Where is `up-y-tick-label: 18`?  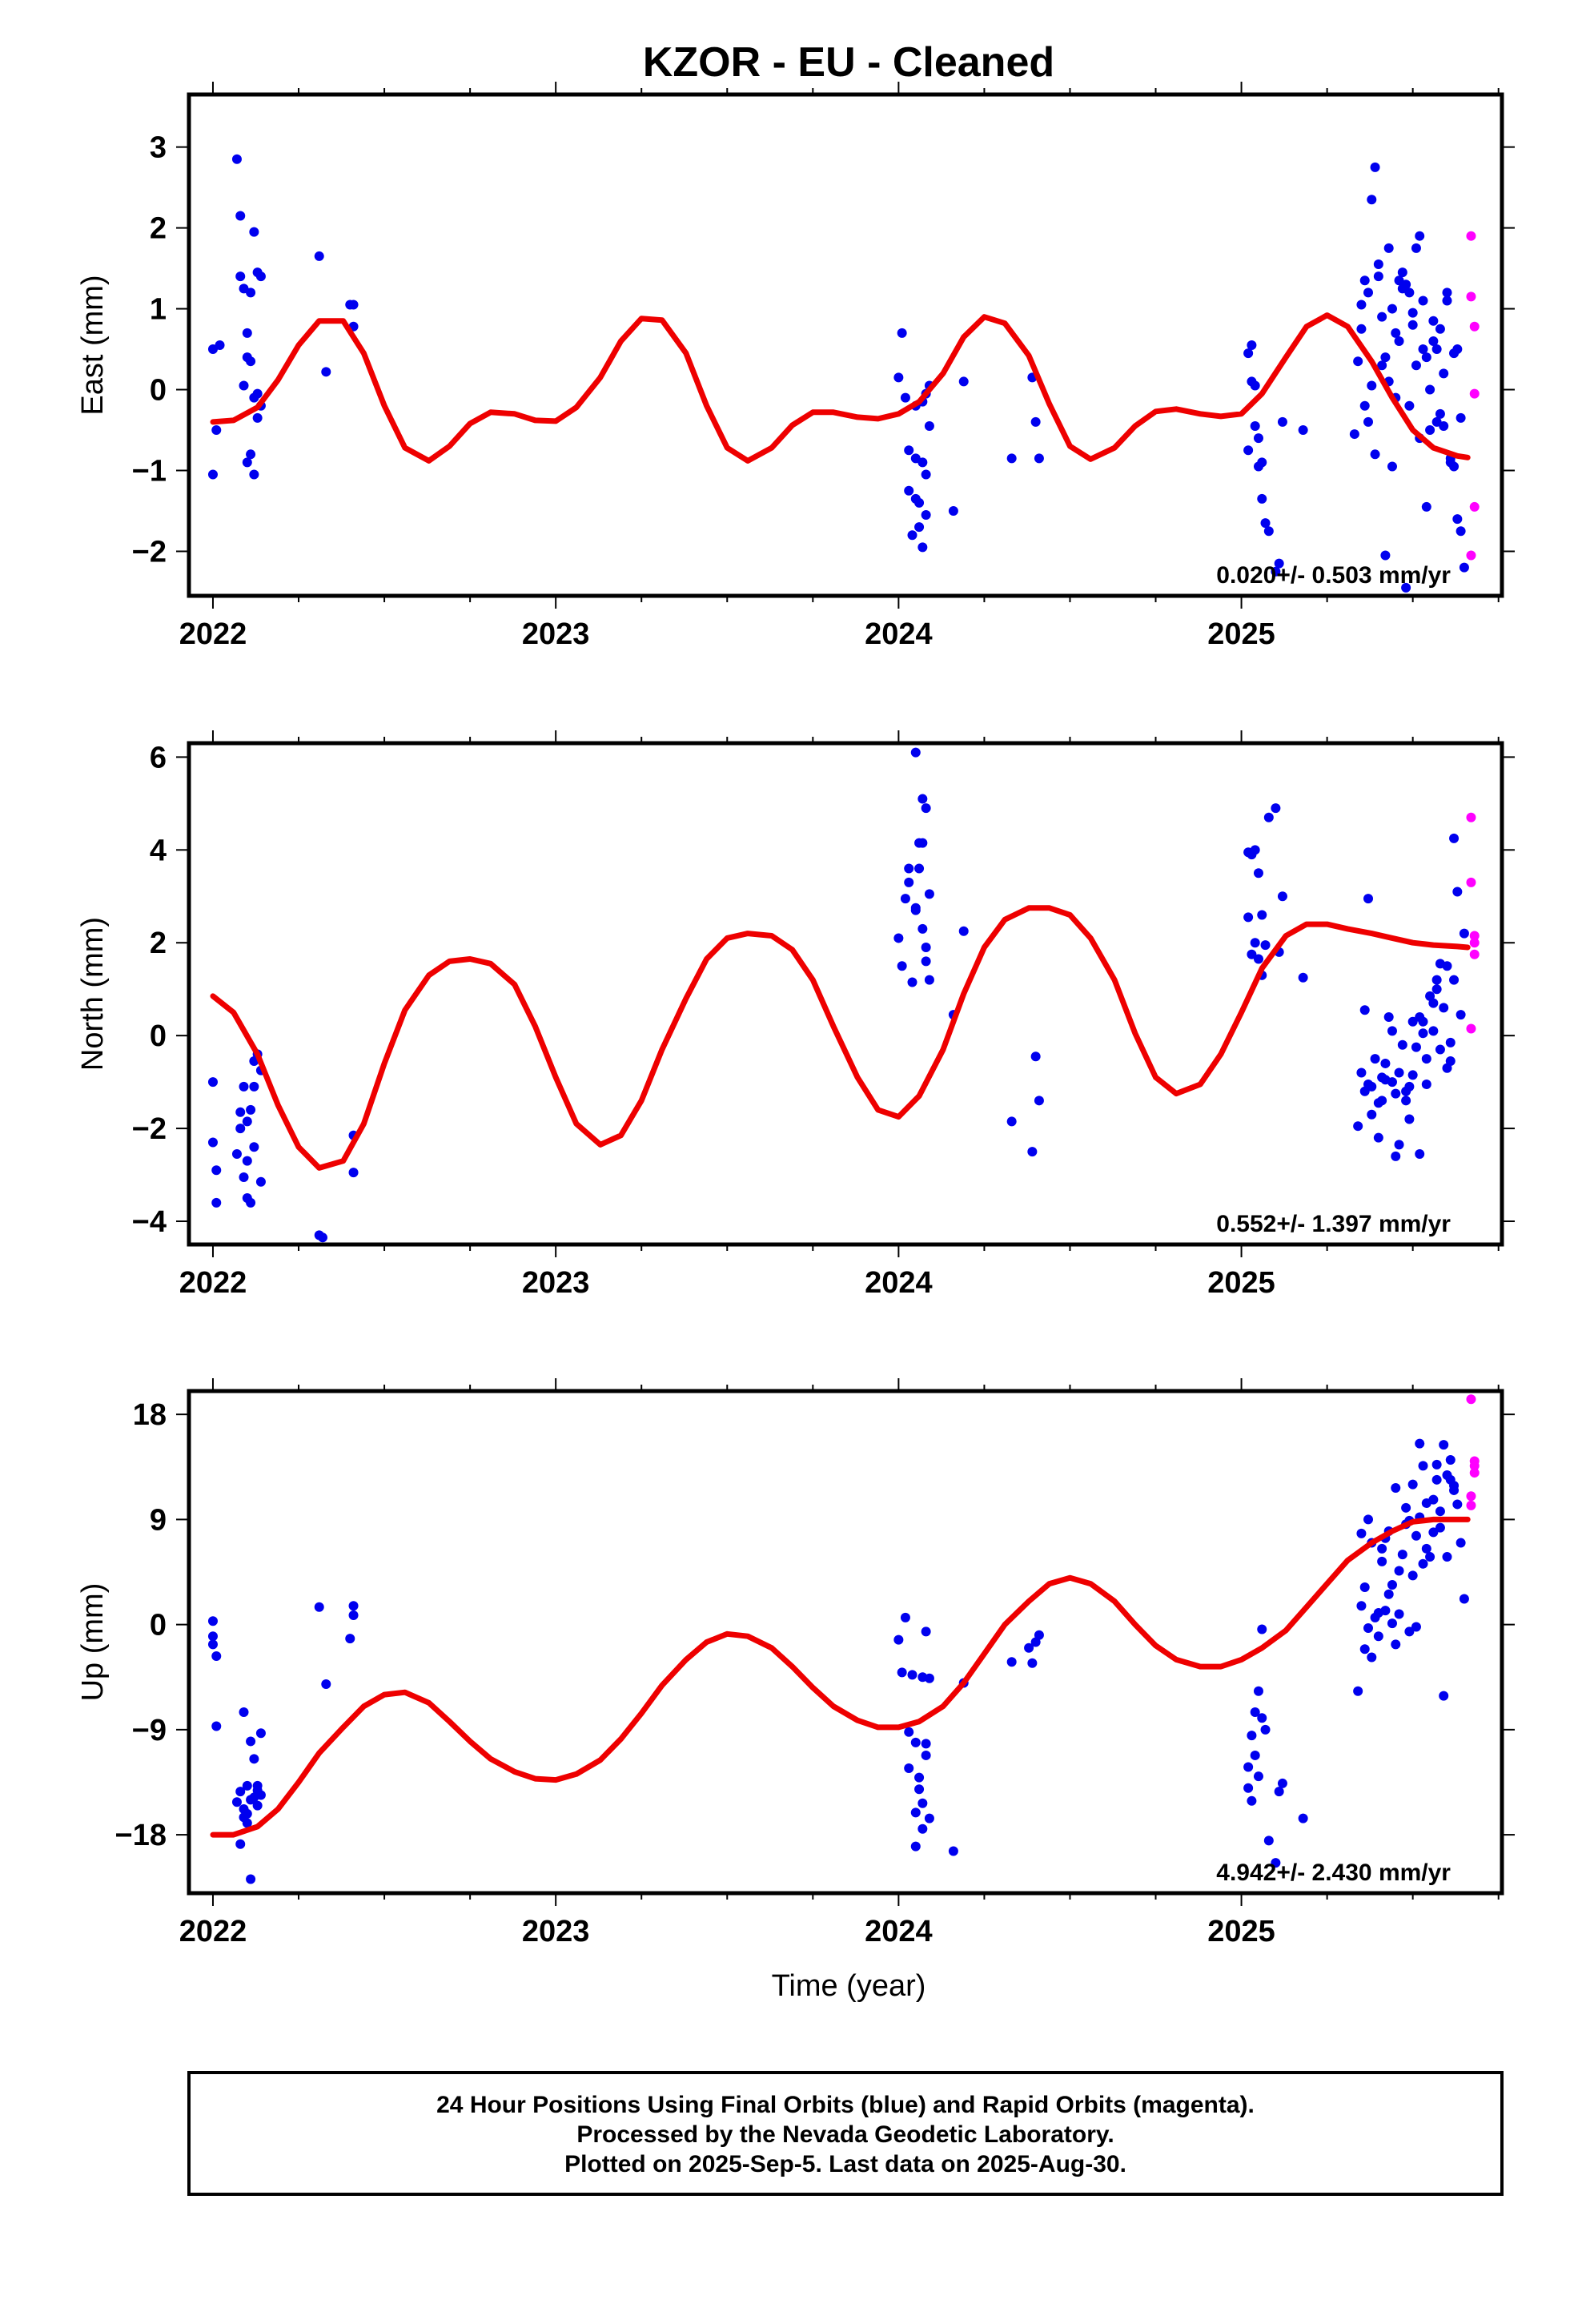 up-y-tick-label: 18 is located at coordinates (150, 1415).